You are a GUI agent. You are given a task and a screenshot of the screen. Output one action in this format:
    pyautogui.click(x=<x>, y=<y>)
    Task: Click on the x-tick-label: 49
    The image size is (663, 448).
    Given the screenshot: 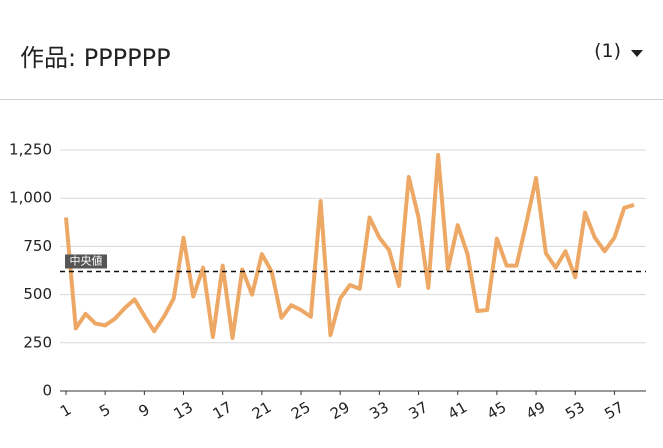 What is the action you would take?
    pyautogui.click(x=536, y=410)
    